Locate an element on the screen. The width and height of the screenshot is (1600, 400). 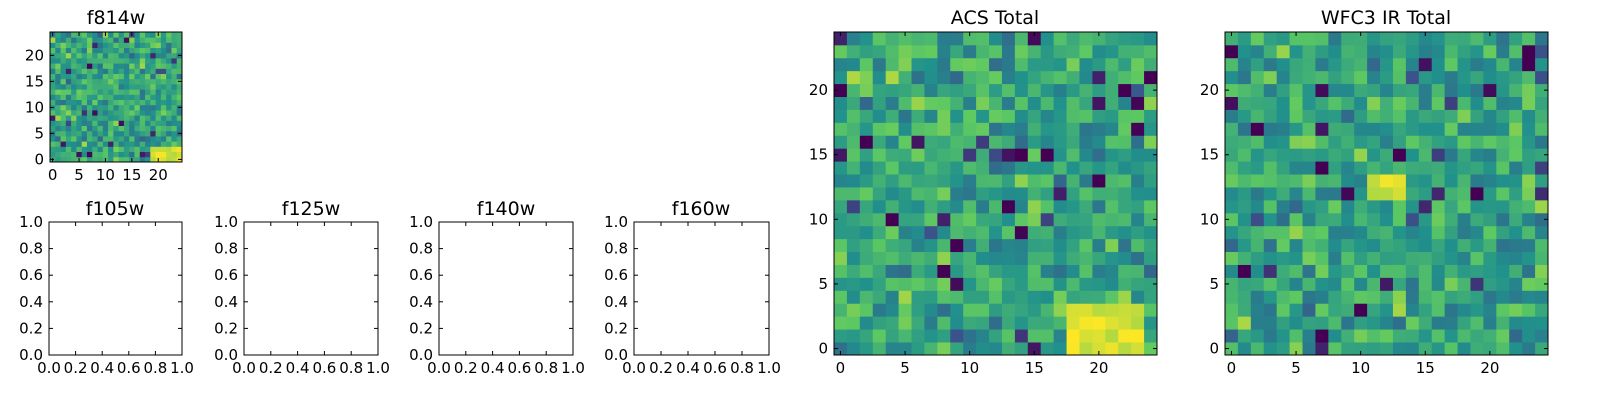
f125w-ticks: 0.0 0.2 0.4 0.6 0.8 1.00.00.20.40.60.81.0 is located at coordinates (302, 295).